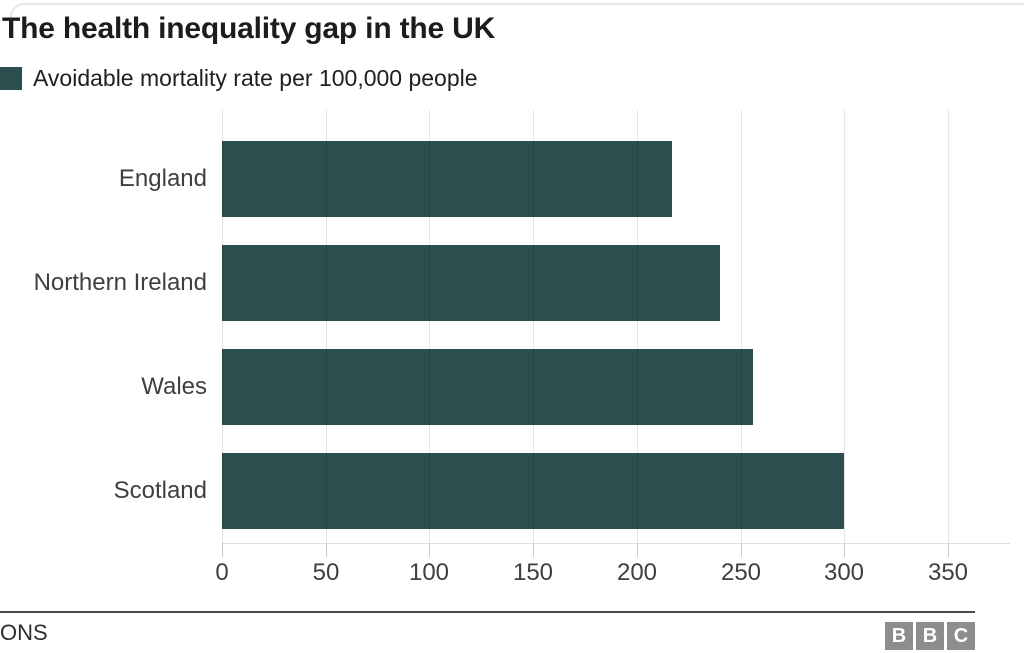  What do you see at coordinates (961, 636) in the screenshot?
I see `bbc-logo-block-3: C` at bounding box center [961, 636].